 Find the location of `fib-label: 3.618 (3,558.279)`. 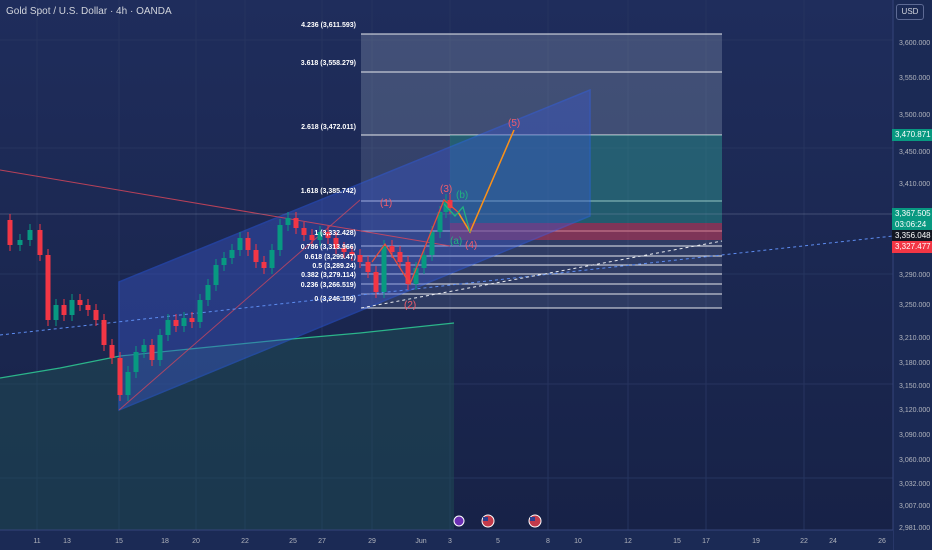

fib-label: 3.618 (3,558.279) is located at coordinates (328, 63).